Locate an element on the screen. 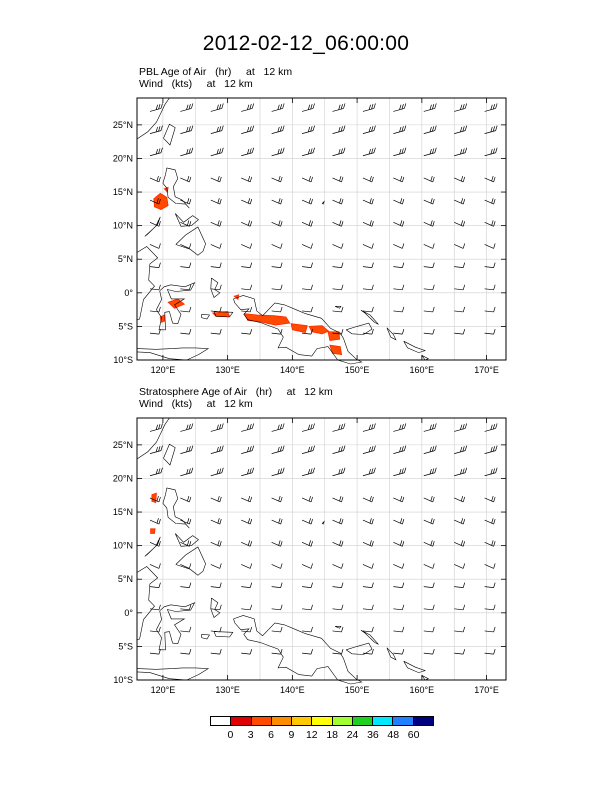  pbl-lat-label: 5°N is located at coordinates (125, 259).